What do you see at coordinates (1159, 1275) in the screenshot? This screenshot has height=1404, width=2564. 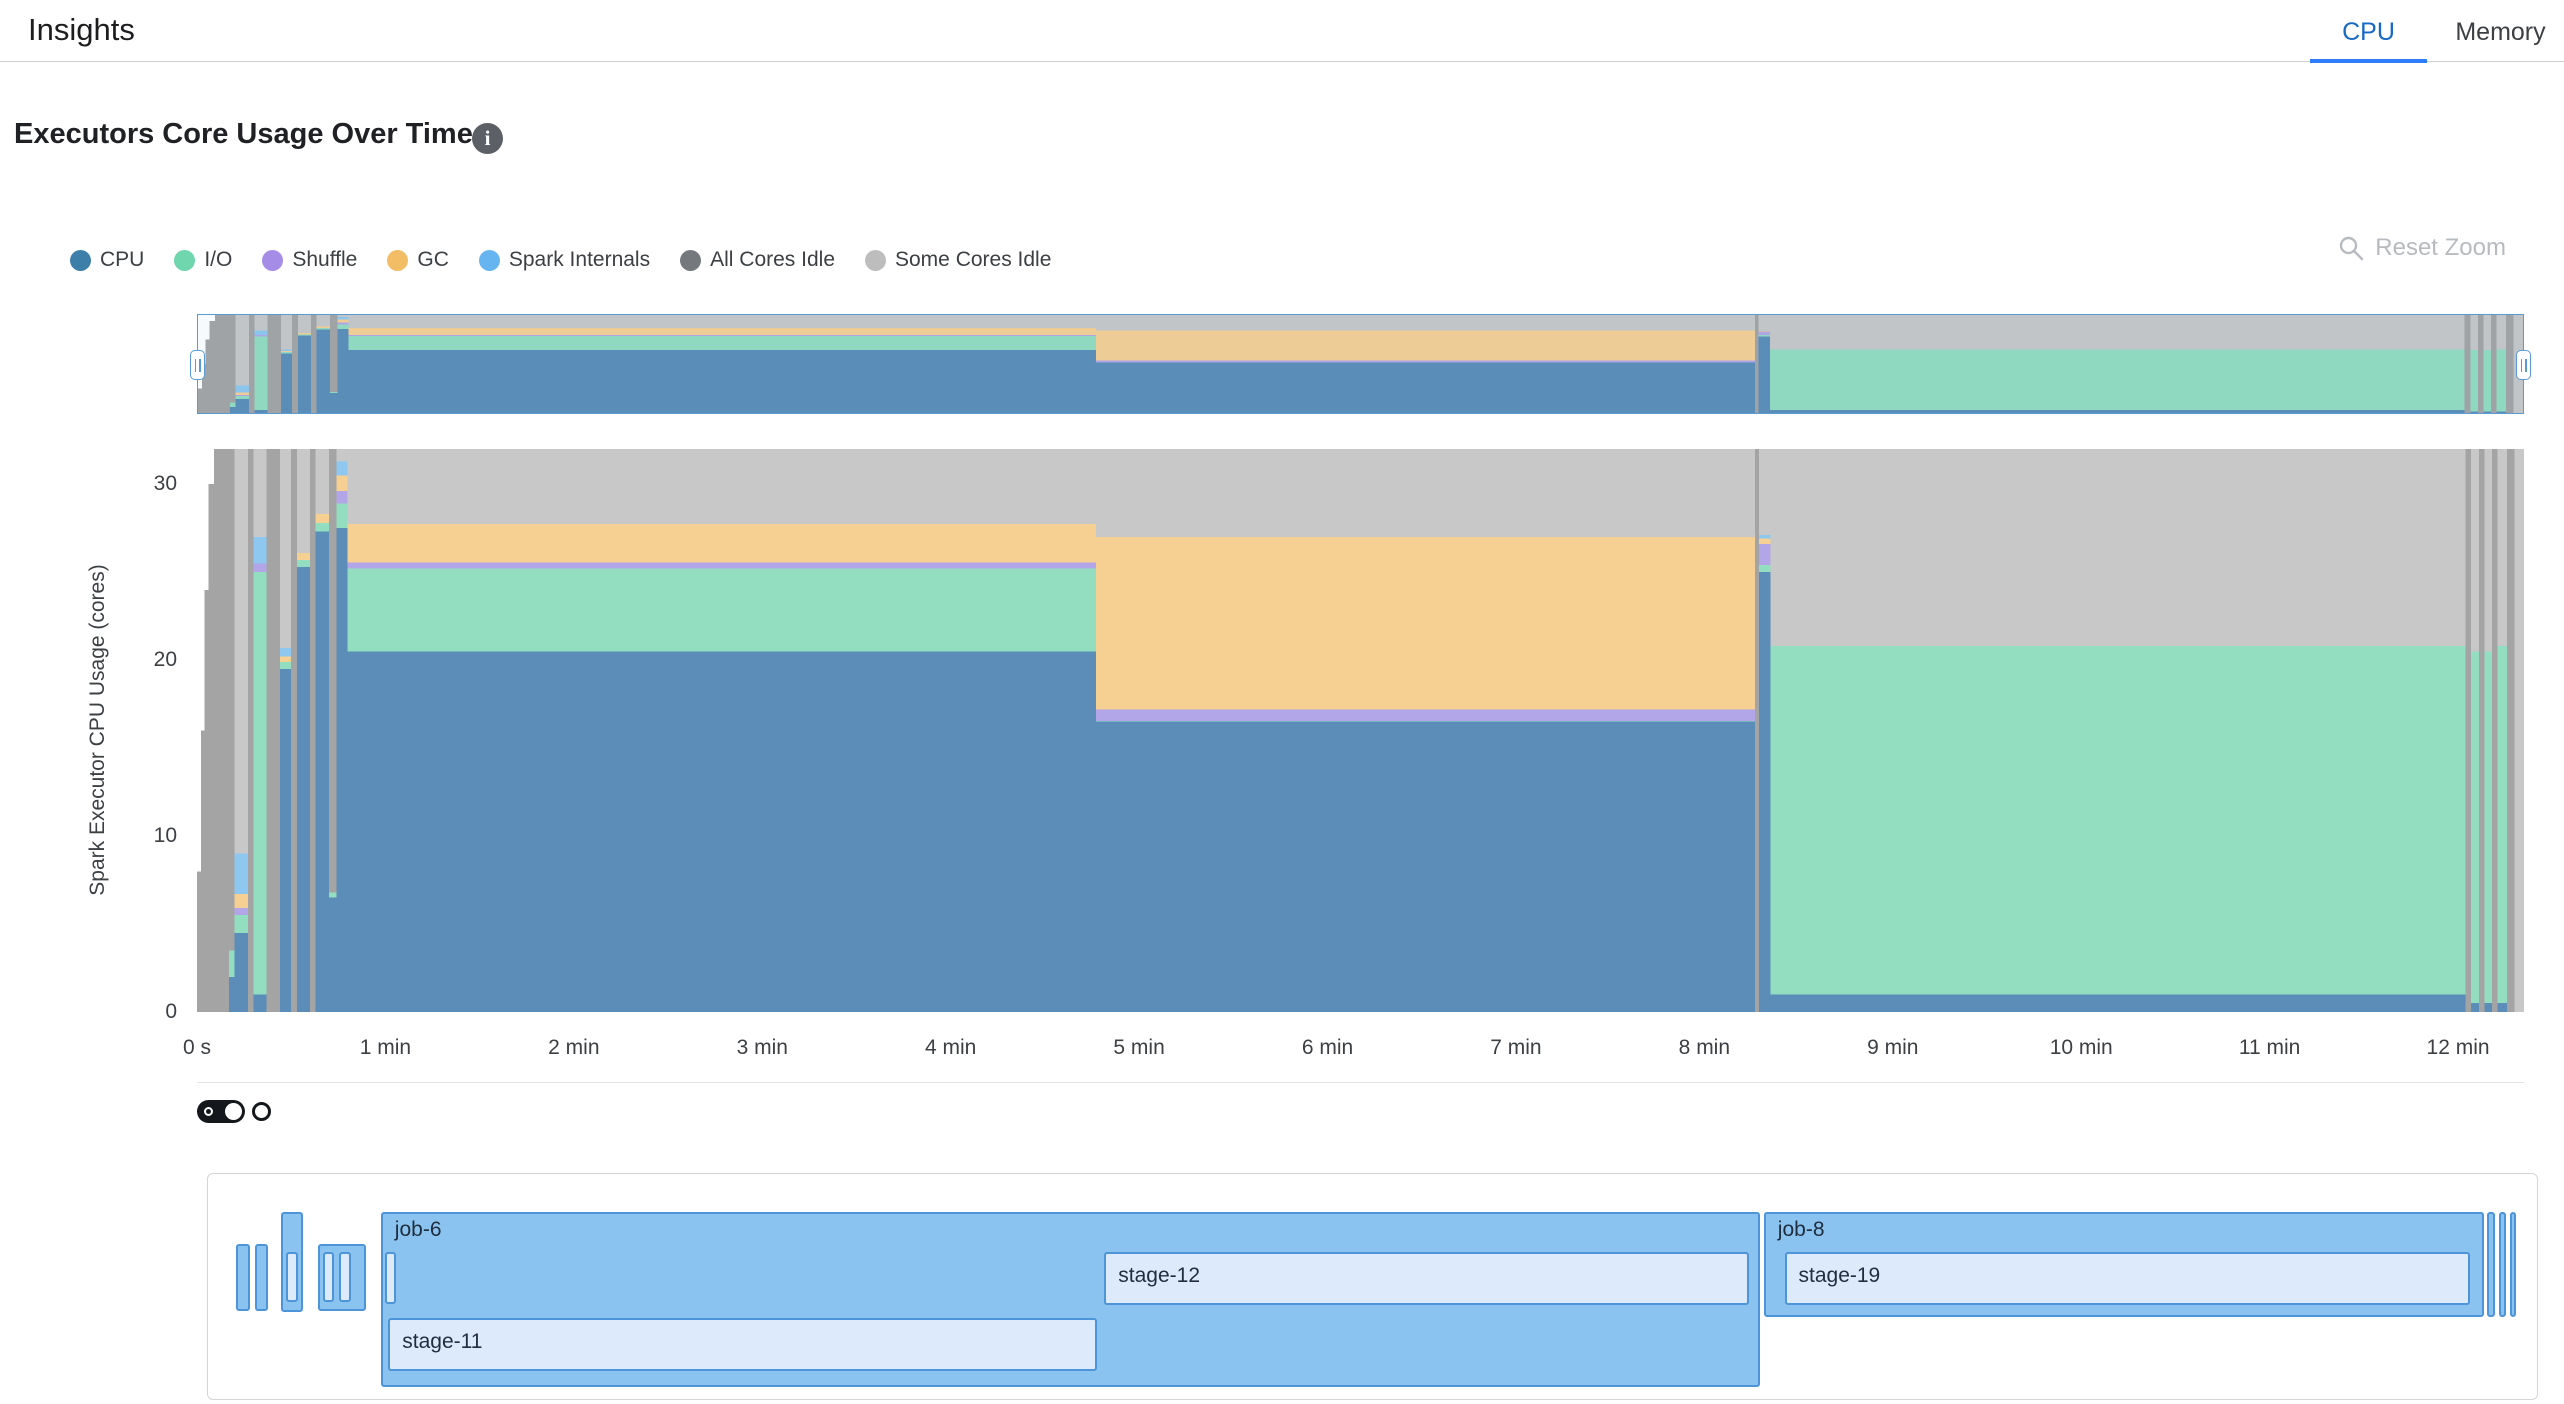 I see `stage-bar-label: stage-12` at bounding box center [1159, 1275].